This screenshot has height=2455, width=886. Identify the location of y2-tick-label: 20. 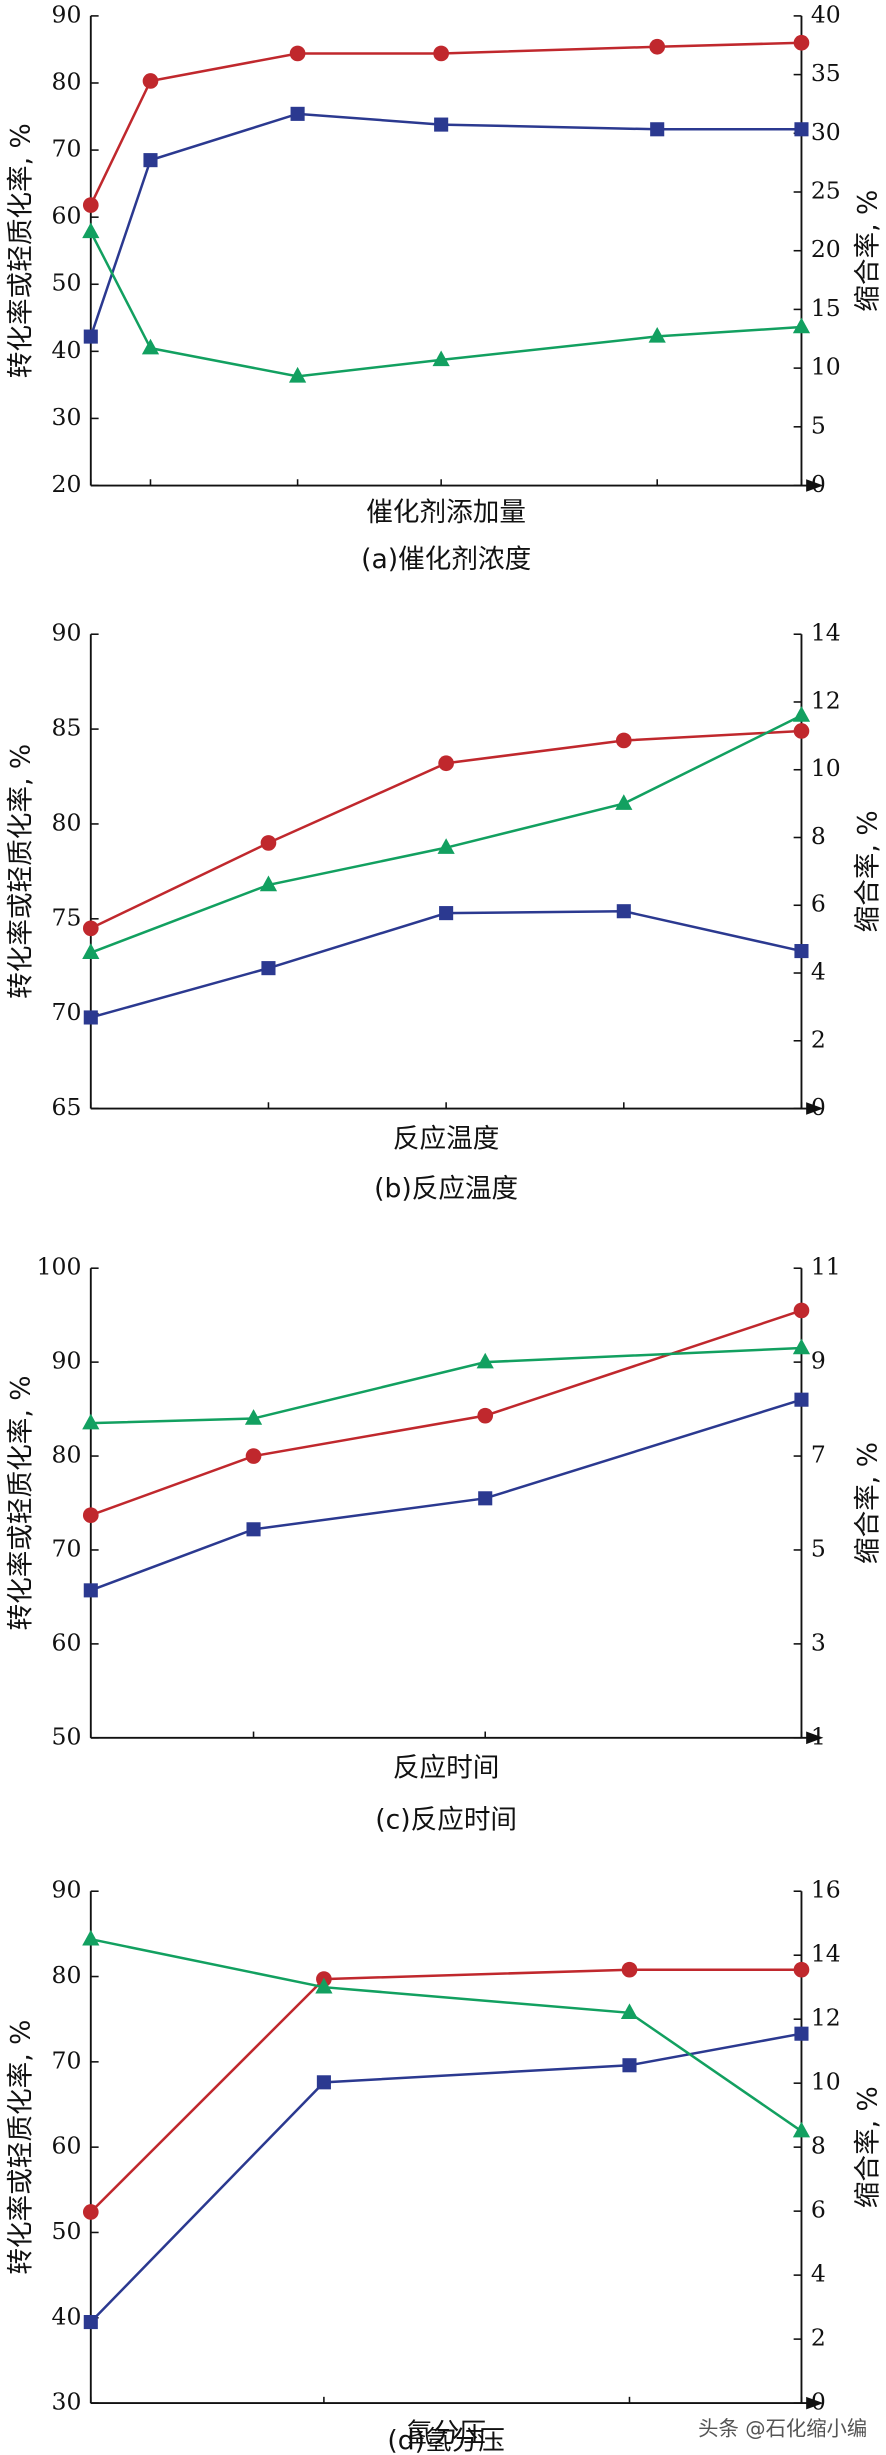
(826, 249).